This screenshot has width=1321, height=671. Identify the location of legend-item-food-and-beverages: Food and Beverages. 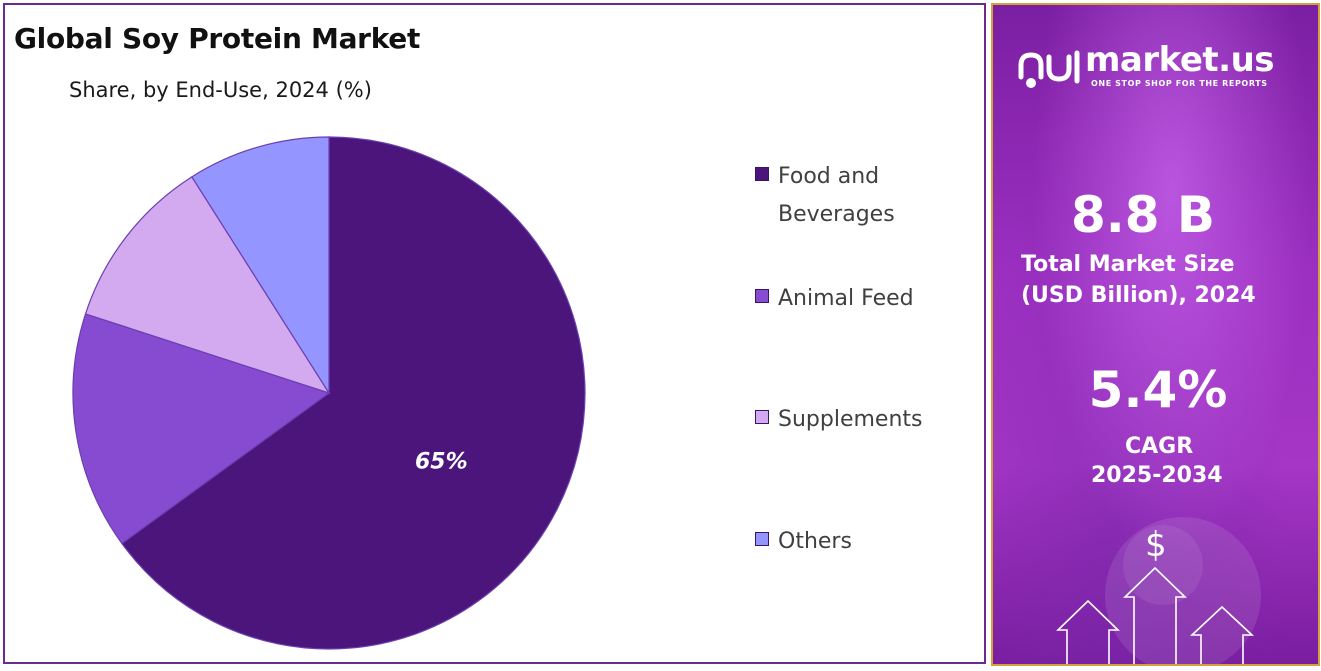
(856, 196).